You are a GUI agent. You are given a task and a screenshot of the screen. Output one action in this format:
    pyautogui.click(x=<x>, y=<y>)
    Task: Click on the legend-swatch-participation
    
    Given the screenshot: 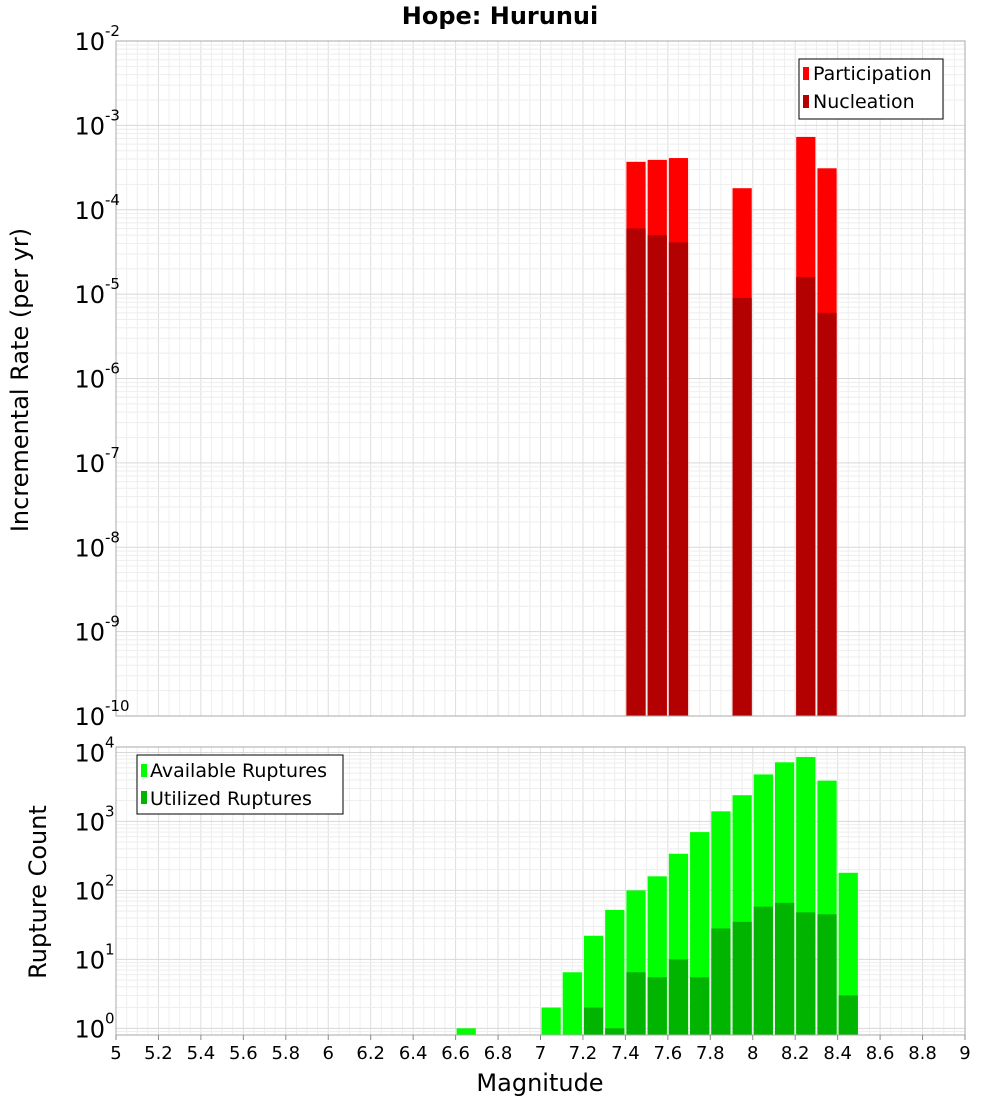 What is the action you would take?
    pyautogui.click(x=806, y=73)
    